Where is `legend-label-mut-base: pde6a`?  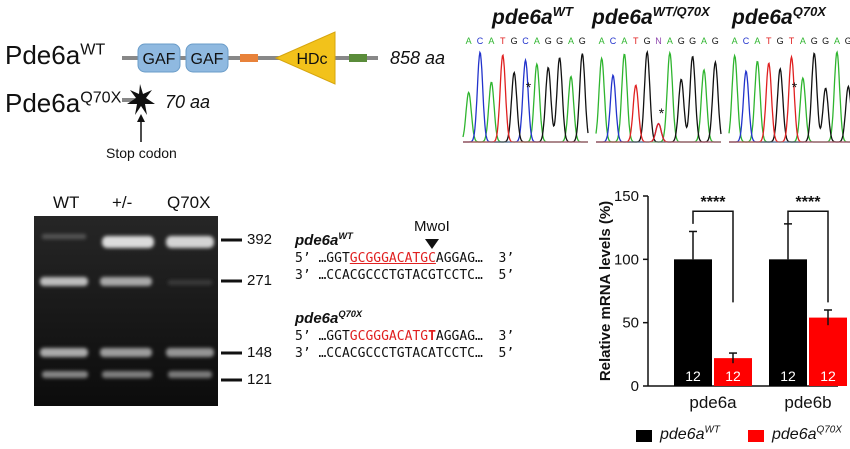 legend-label-mut-base: pde6a is located at coordinates (794, 434).